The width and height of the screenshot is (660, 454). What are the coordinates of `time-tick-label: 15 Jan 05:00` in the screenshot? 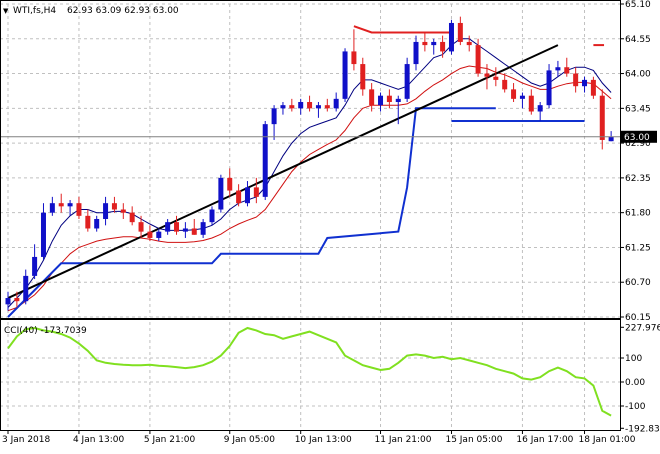 It's located at (473, 440).